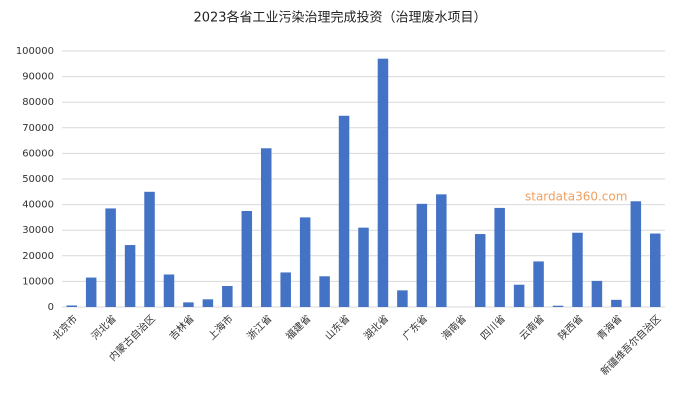  Describe the element at coordinates (51, 307) in the screenshot. I see `y-tick-label: 0` at that location.